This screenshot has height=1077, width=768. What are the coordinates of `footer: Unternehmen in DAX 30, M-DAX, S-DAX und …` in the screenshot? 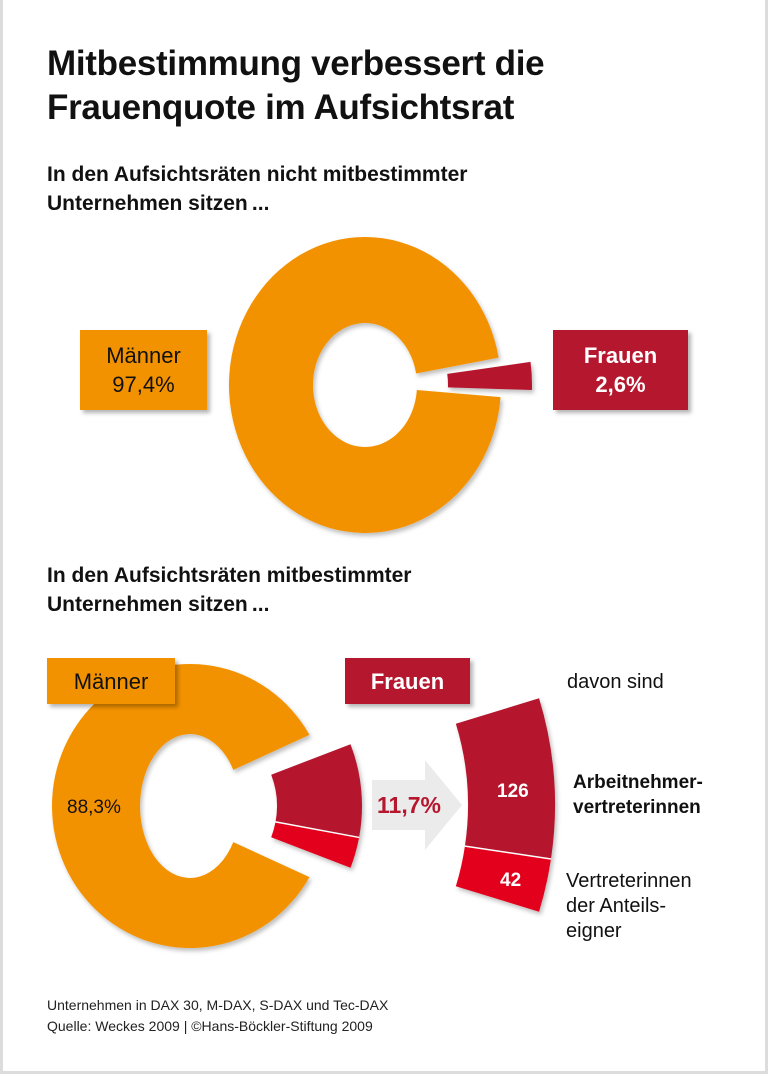 It's located at (217, 1016).